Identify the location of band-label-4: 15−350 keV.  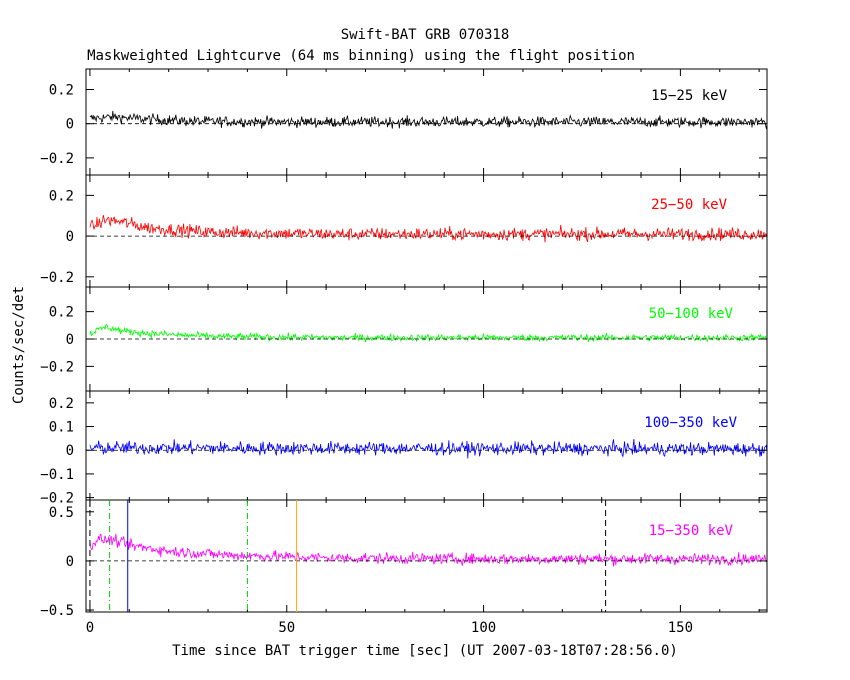
(691, 531).